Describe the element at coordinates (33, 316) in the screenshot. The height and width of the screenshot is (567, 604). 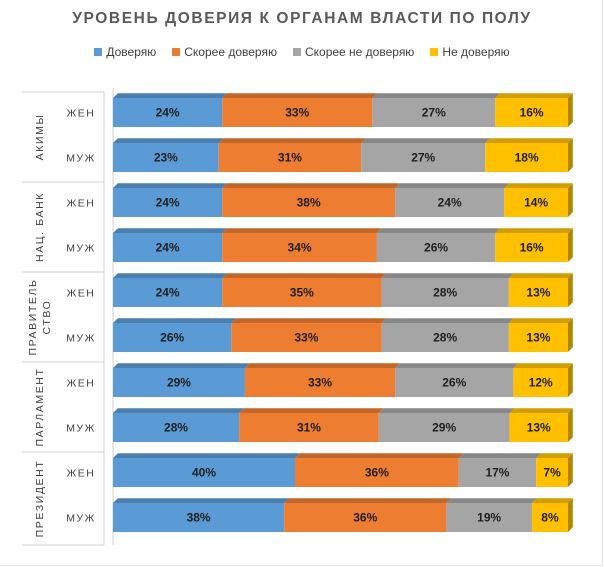
I see `group-label: ПРАВИТЕЛЬ` at that location.